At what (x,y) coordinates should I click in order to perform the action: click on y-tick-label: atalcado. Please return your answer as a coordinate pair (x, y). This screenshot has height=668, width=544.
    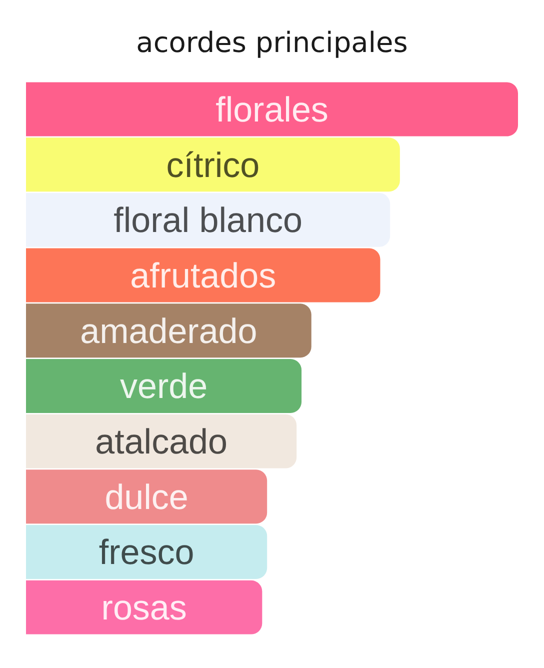
    Looking at the image, I should click on (161, 442).